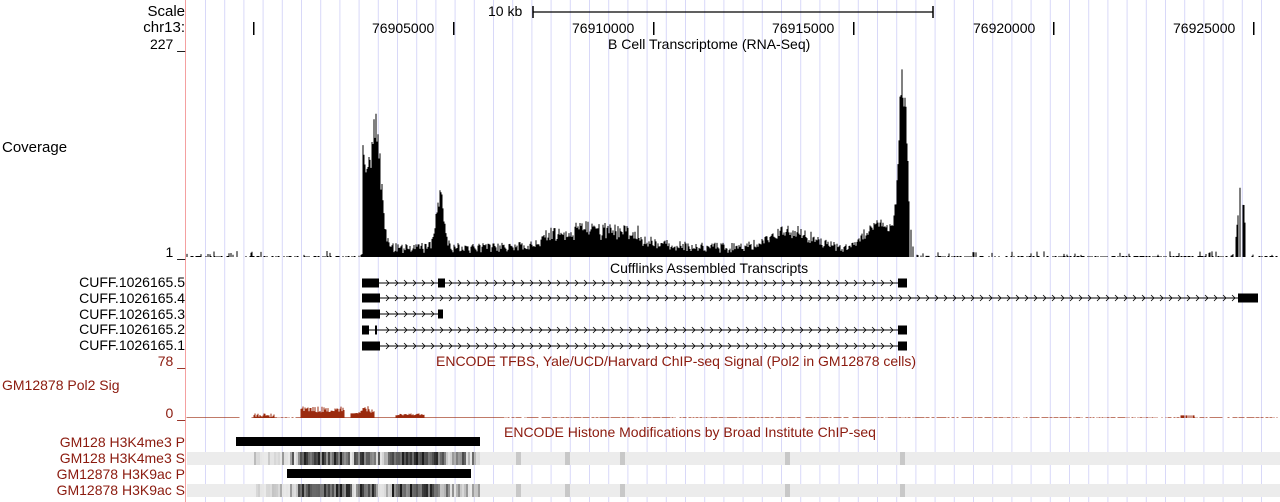  Describe the element at coordinates (132, 298) in the screenshot. I see `transcript-label: CUFF.1026165.4` at that location.